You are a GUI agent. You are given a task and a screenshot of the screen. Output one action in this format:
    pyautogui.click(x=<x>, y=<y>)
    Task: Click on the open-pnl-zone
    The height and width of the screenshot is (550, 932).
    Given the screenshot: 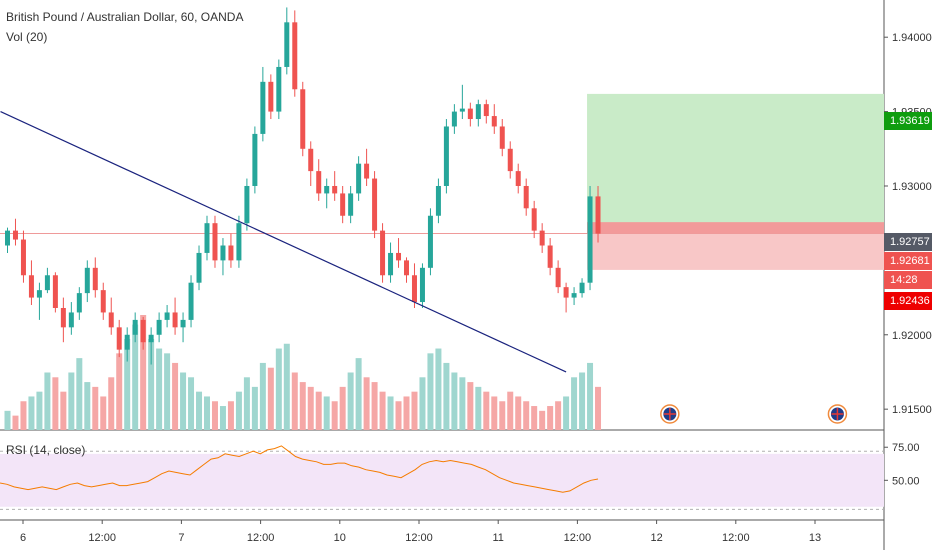 What is the action you would take?
    pyautogui.click(x=735, y=228)
    